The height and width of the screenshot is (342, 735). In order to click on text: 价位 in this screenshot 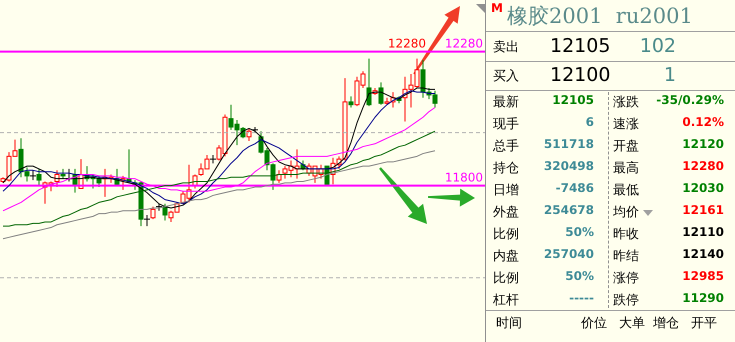, I will do `click(594, 323)`.